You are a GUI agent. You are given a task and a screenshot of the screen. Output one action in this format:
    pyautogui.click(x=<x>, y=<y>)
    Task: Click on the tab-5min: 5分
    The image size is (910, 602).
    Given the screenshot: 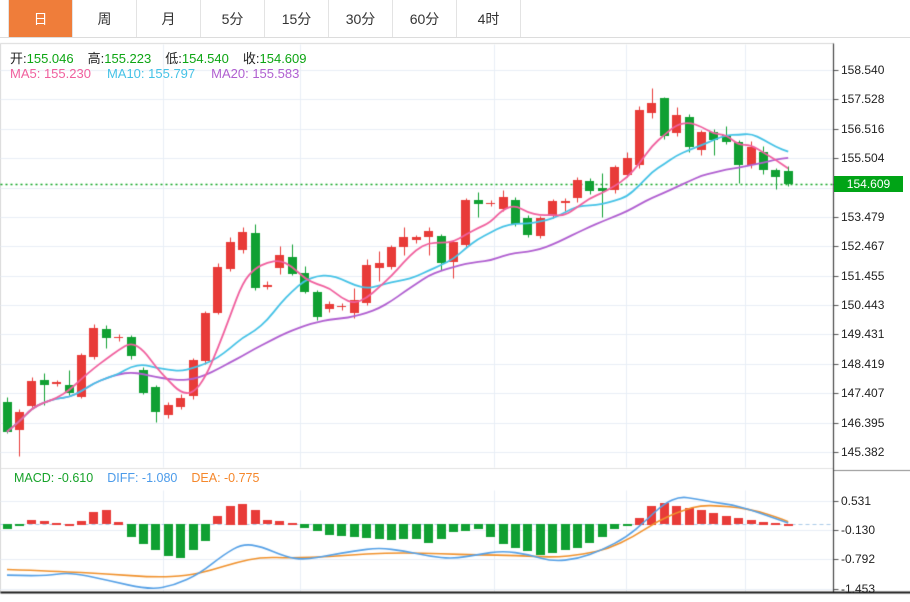 What is the action you would take?
    pyautogui.click(x=233, y=18)
    